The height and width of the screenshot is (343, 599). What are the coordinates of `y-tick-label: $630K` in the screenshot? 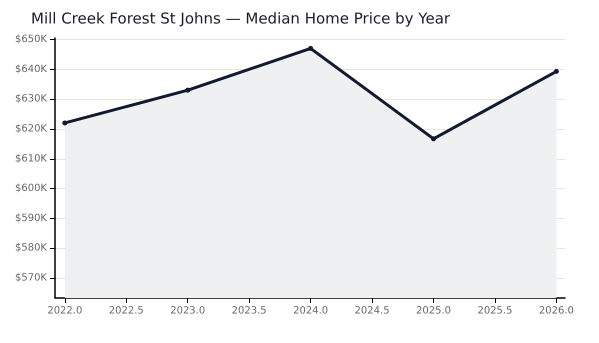 It's located at (31, 99).